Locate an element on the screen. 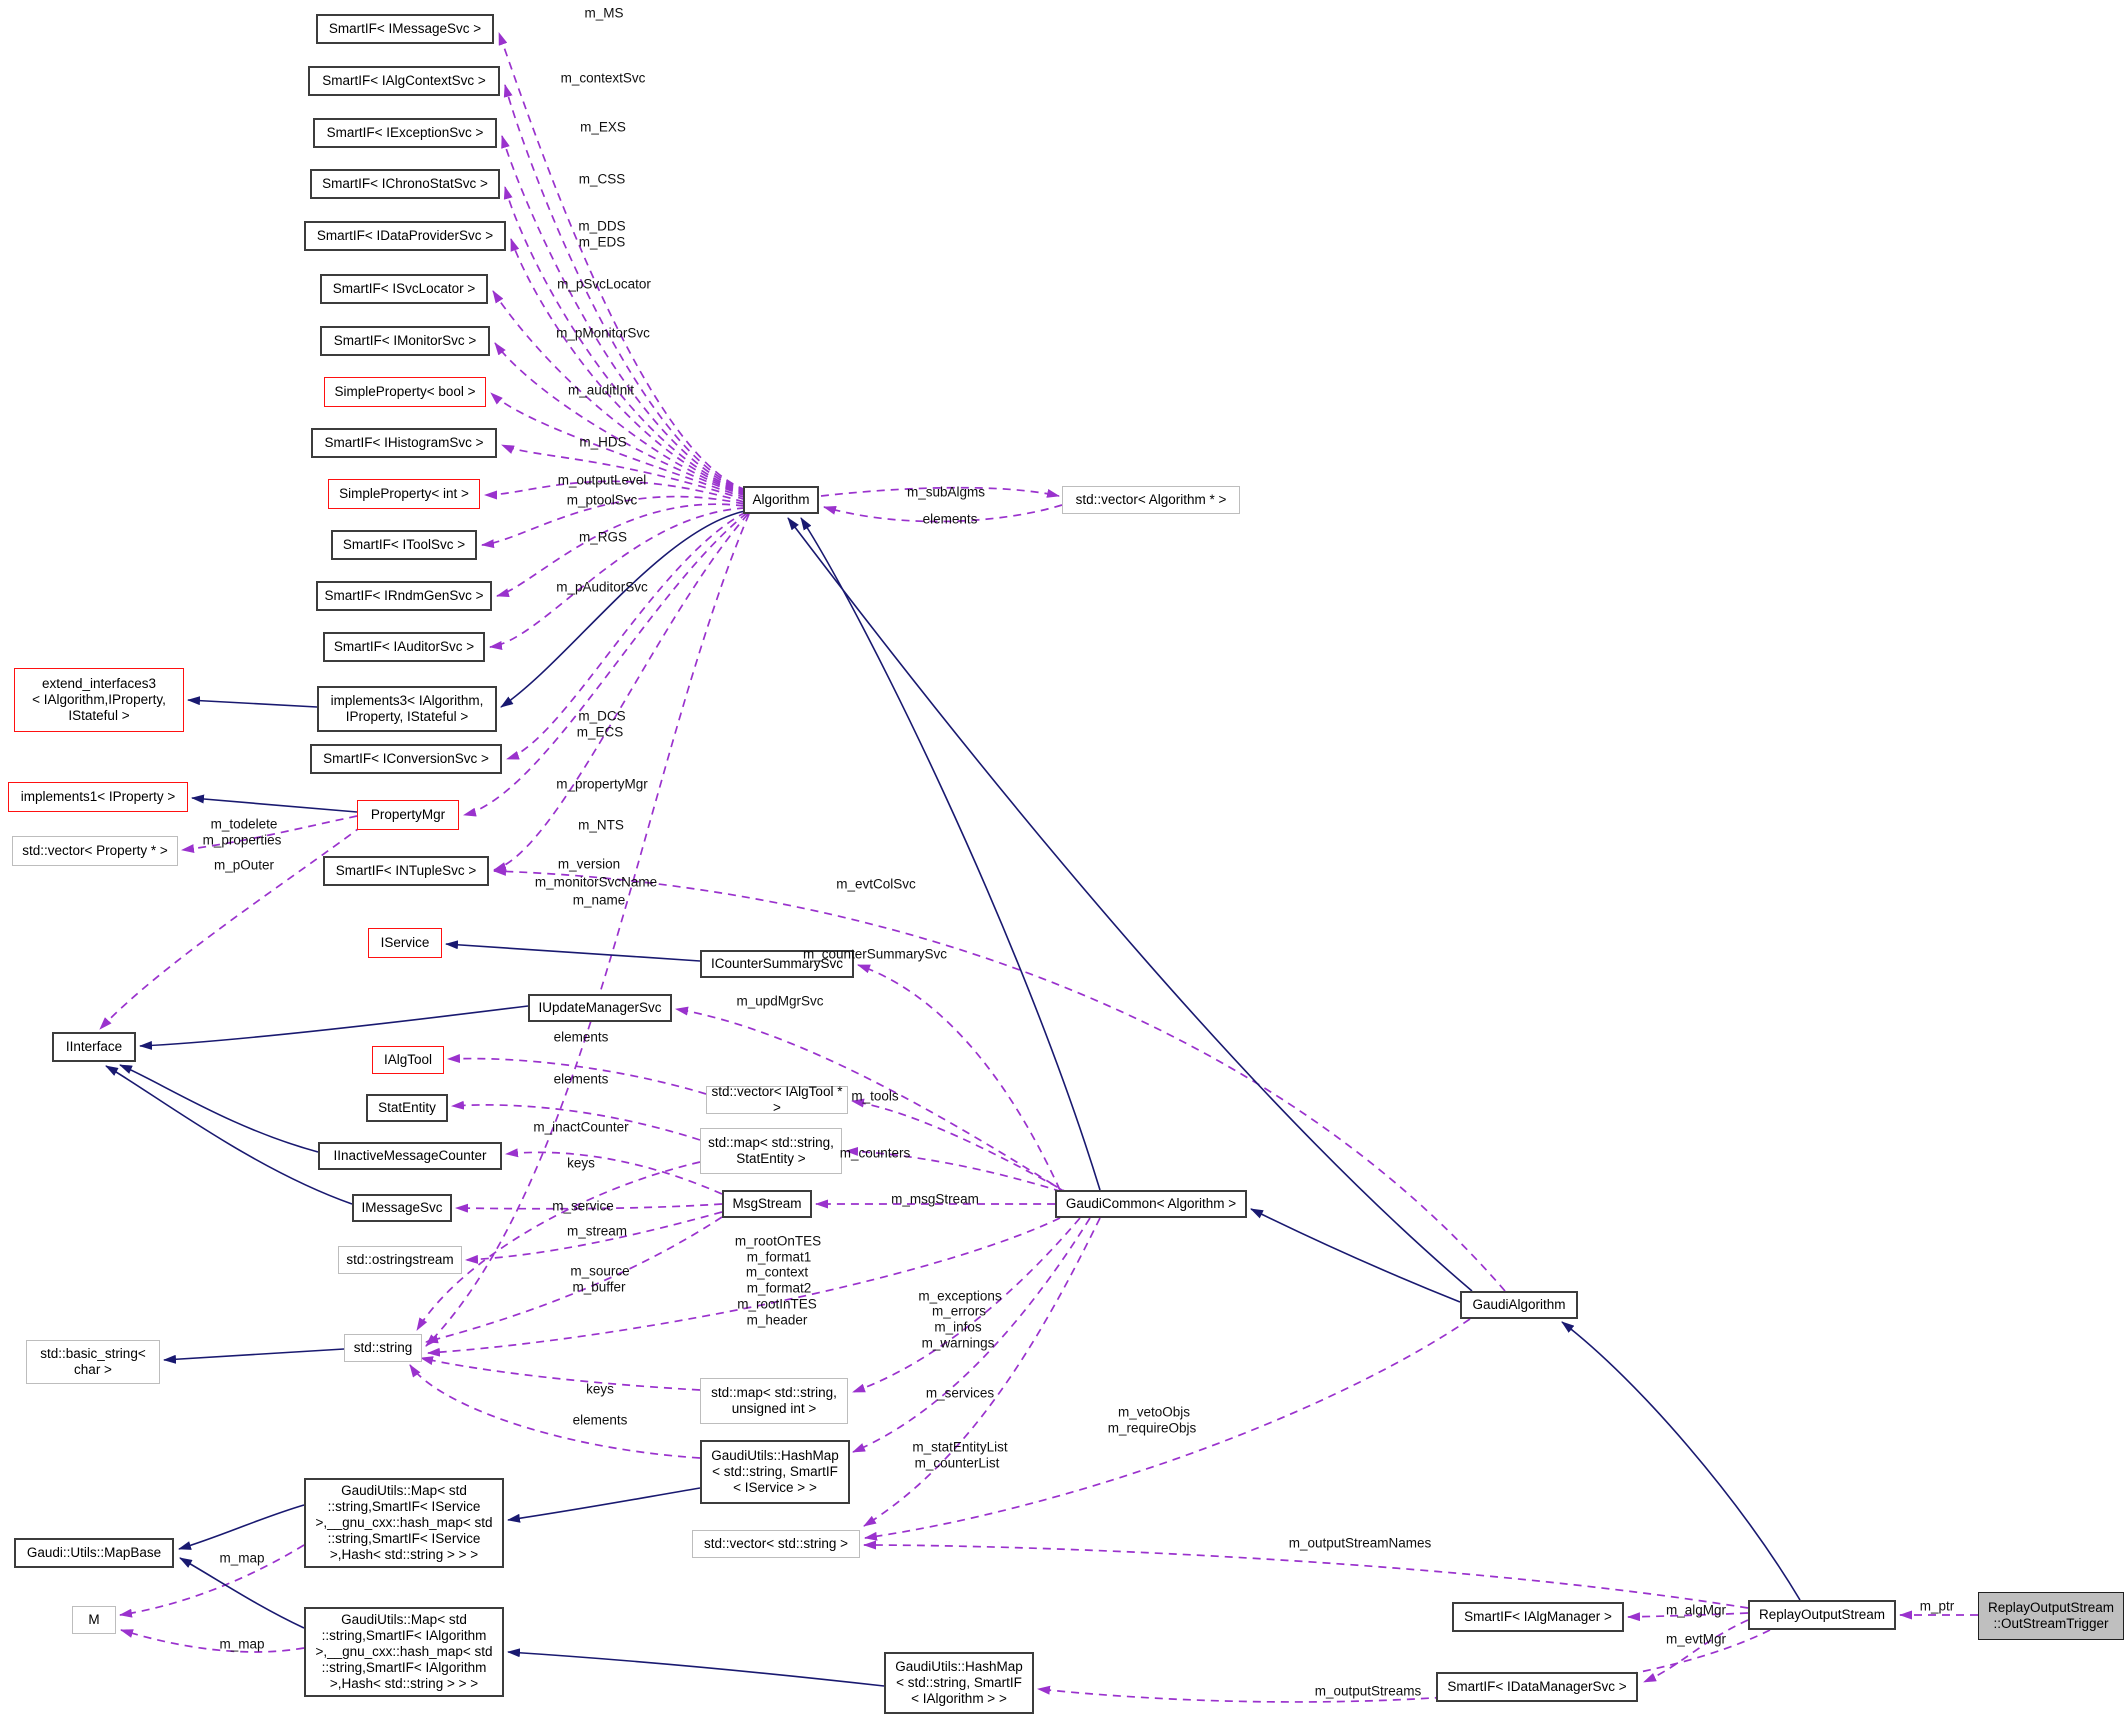  class-node-m-node: M is located at coordinates (94, 1620).